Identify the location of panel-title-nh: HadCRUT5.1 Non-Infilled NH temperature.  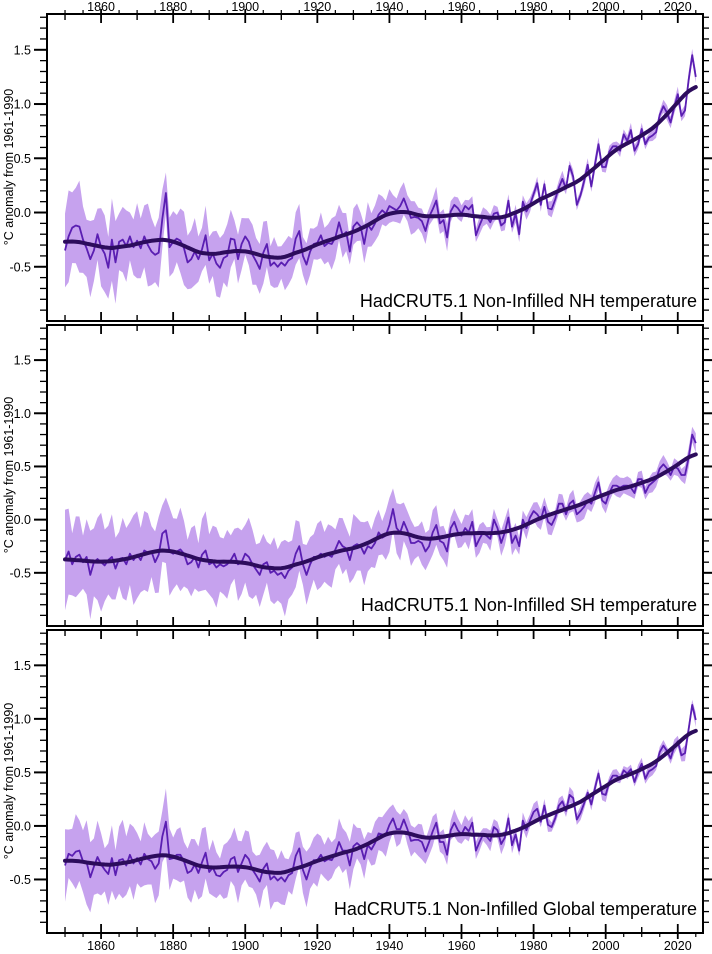
(528, 301).